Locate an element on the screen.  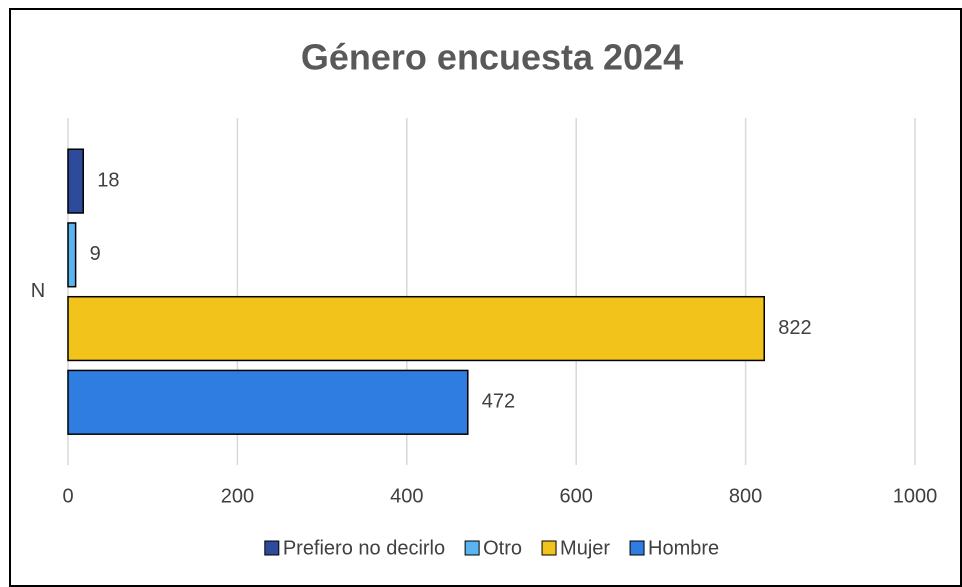
x-tick-label: 600 is located at coordinates (576, 496).